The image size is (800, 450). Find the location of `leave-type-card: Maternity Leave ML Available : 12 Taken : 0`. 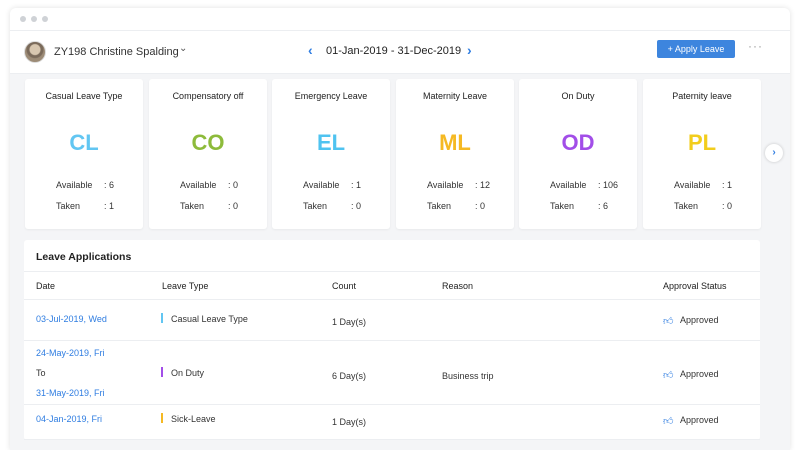

leave-type-card: Maternity Leave ML Available : 12 Taken : 0 is located at coordinates (455, 154).